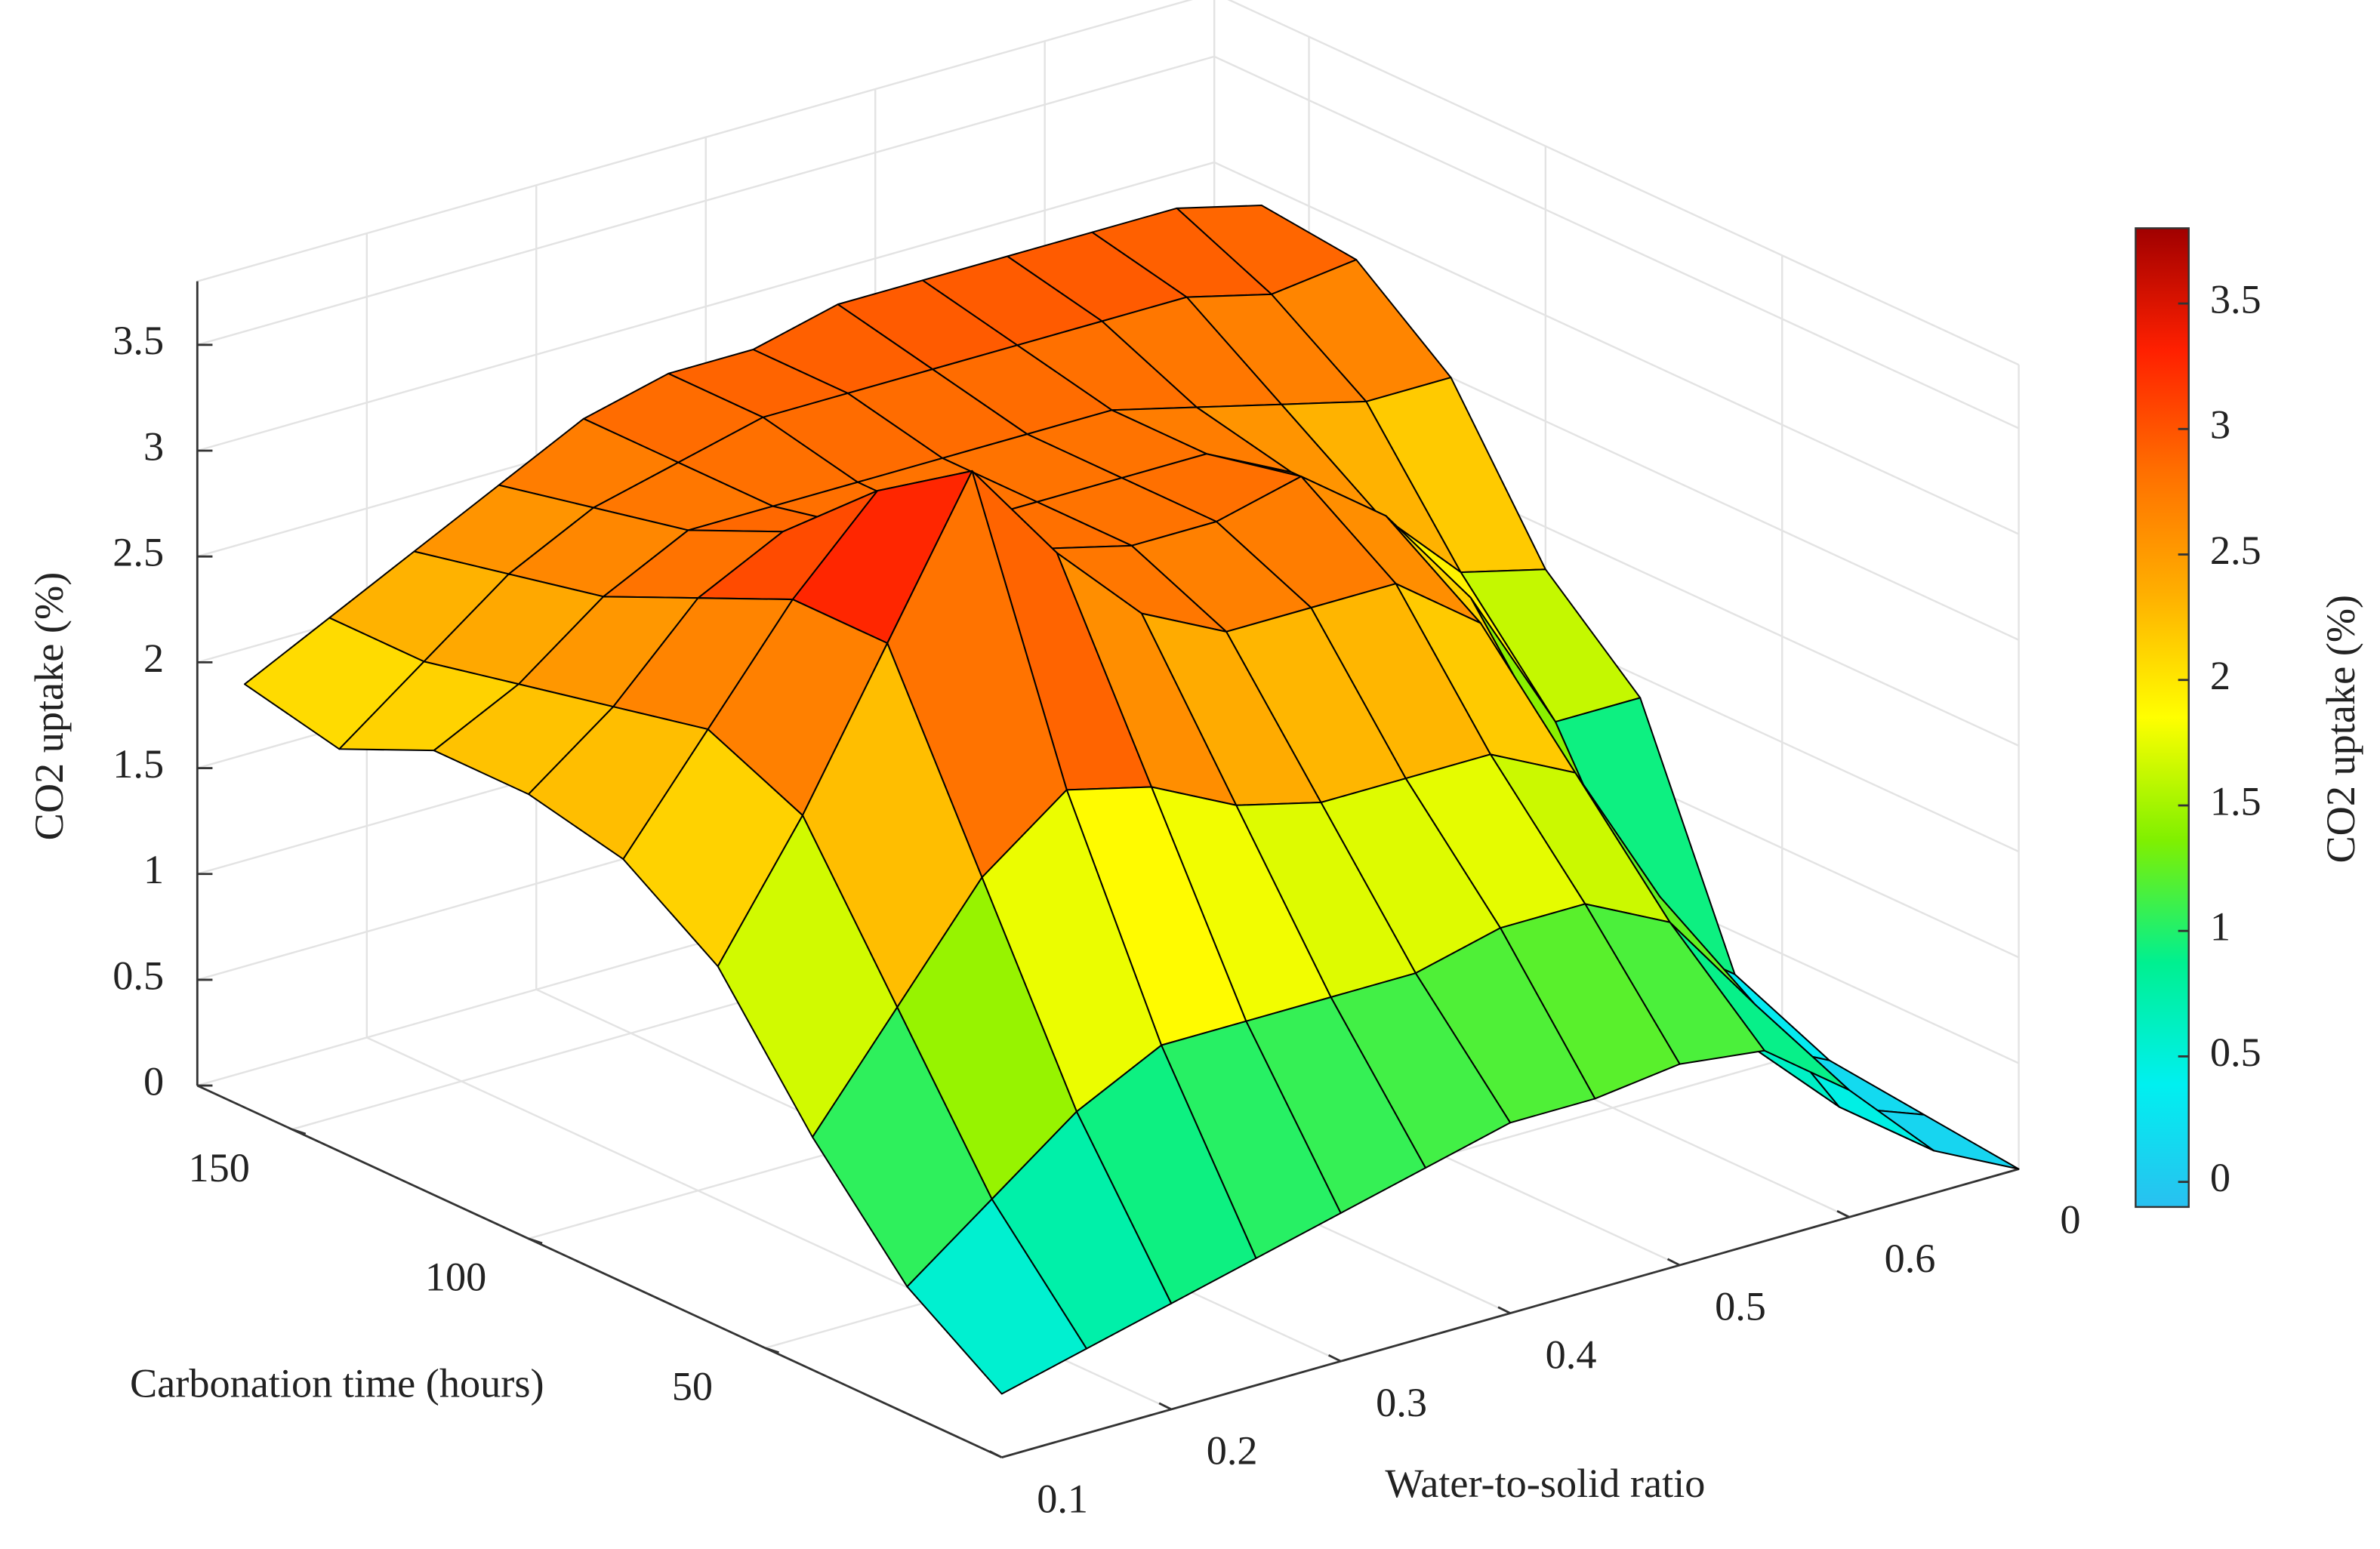  Describe the element at coordinates (2220, 425) in the screenshot. I see `colorbar-tick-label: 3` at that location.